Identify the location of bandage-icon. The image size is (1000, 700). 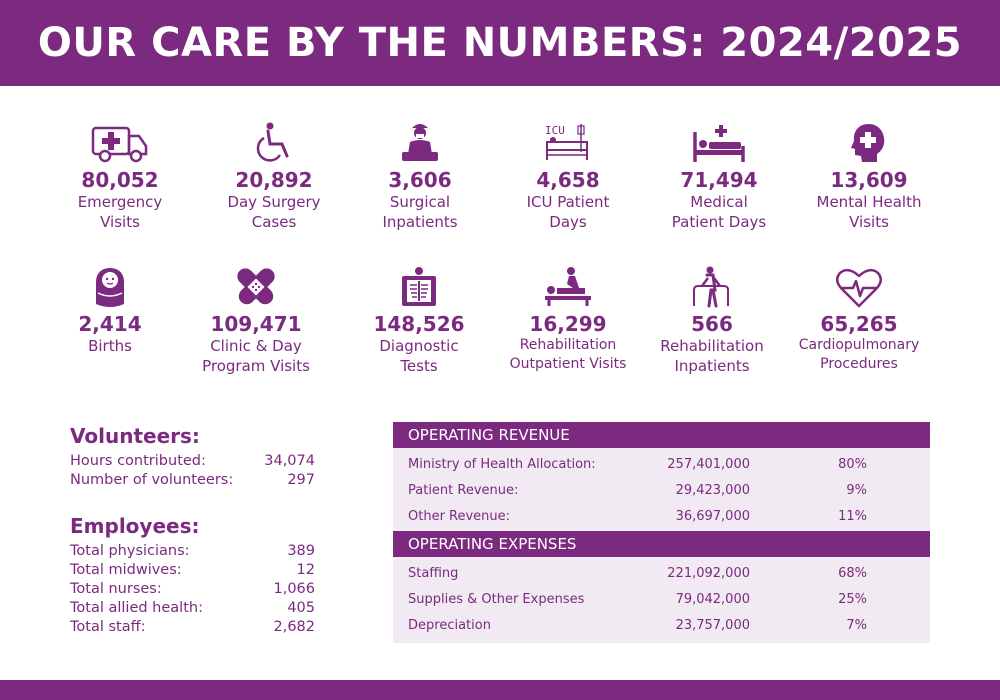
(256, 288).